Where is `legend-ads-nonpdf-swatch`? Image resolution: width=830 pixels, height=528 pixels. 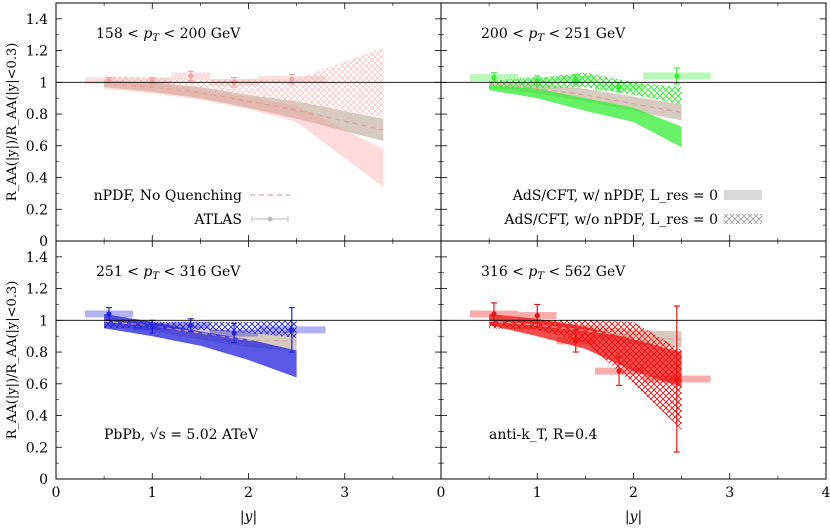
legend-ads-nonpdf-swatch is located at coordinates (743, 219).